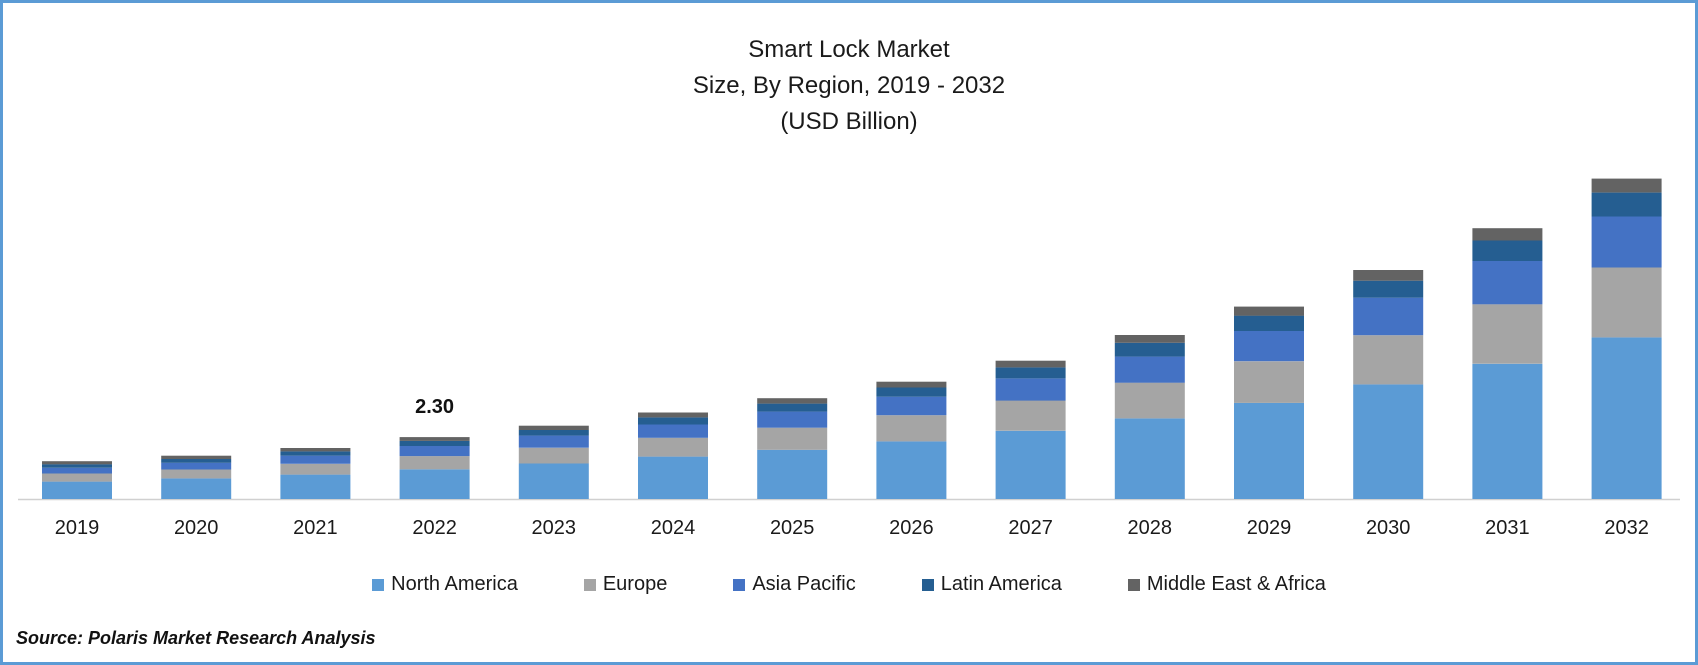 The width and height of the screenshot is (1698, 665). Describe the element at coordinates (196, 466) in the screenshot. I see `bar-segment-2020-asia-pacific` at that location.